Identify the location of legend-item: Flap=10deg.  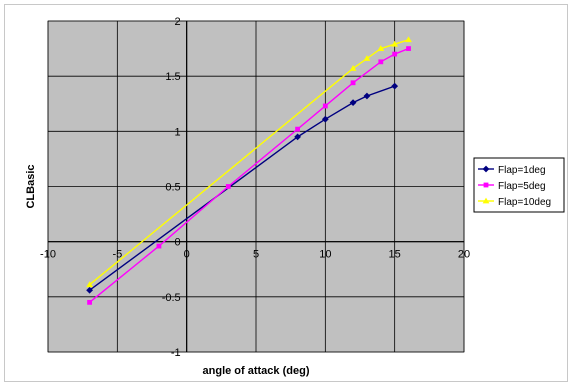
(514, 202).